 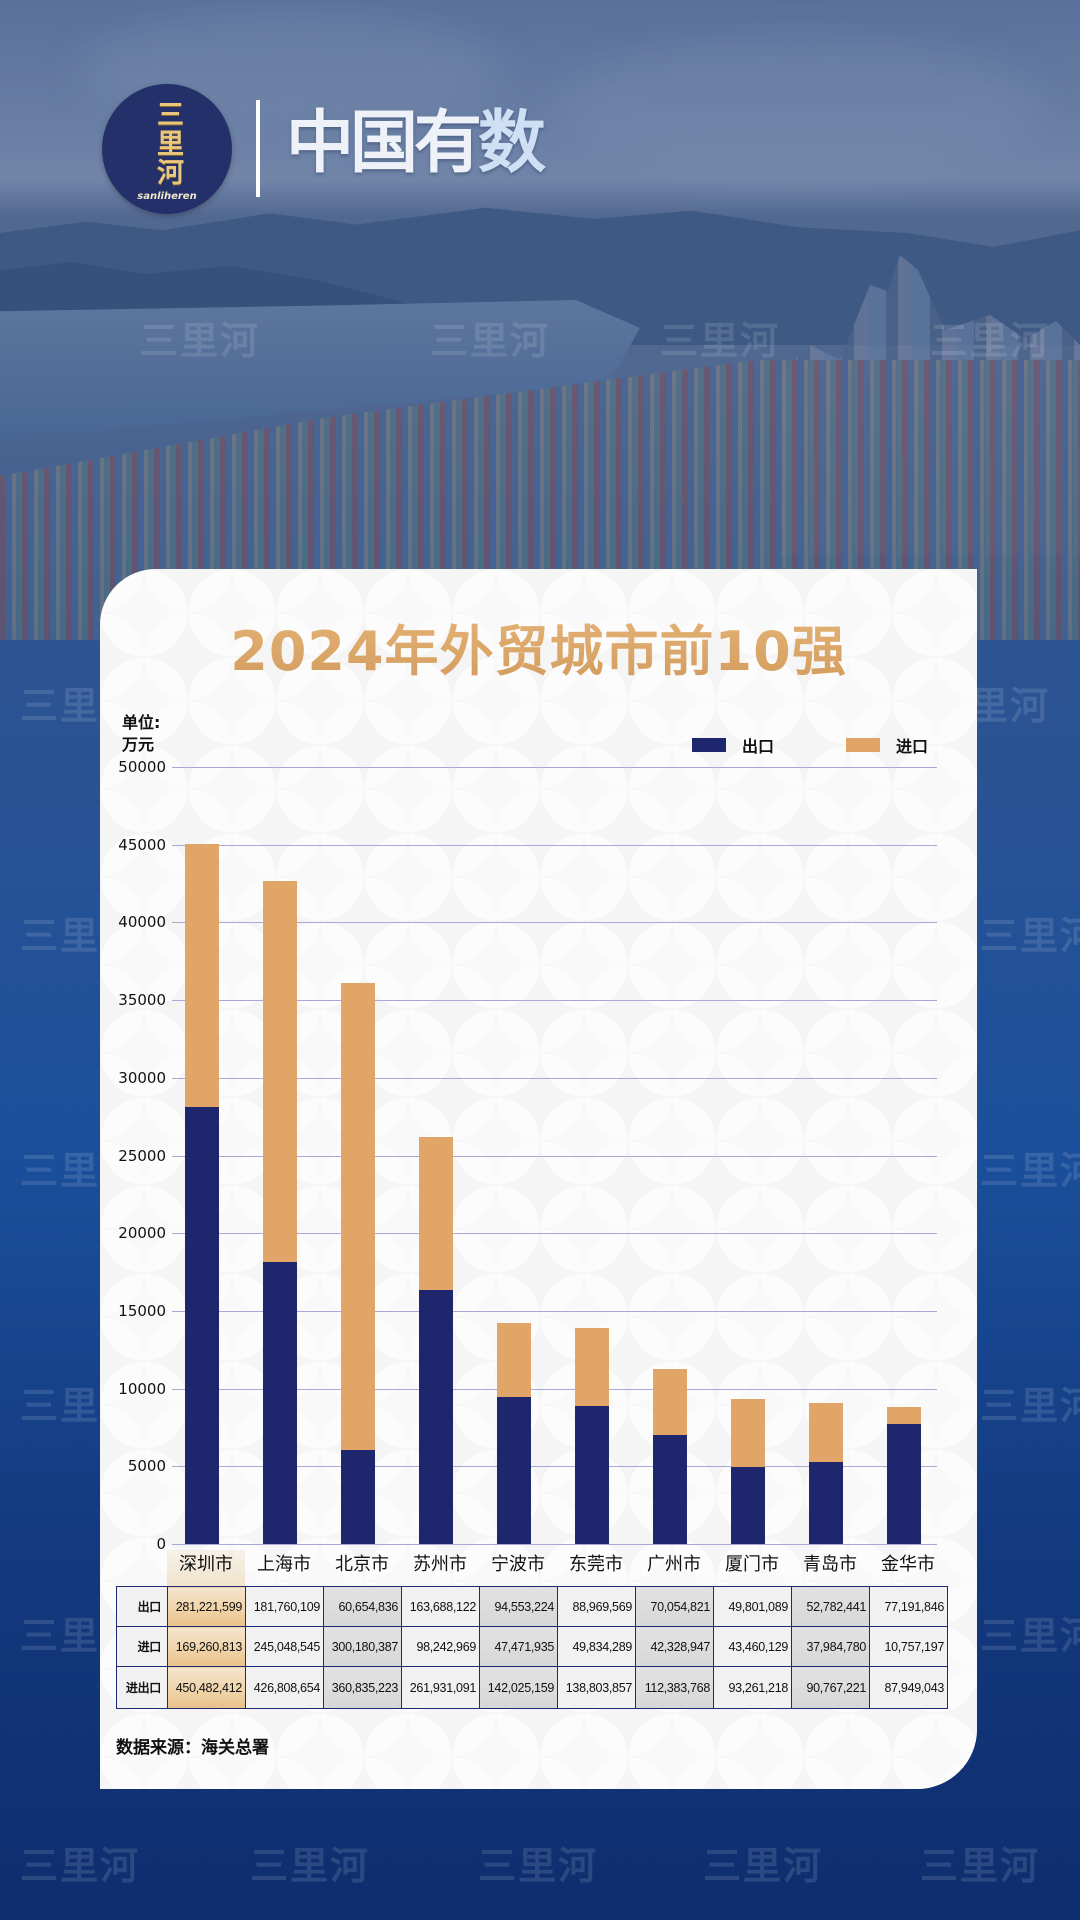 What do you see at coordinates (830, 1687) in the screenshot?
I see `table-cell: 90,767,221` at bounding box center [830, 1687].